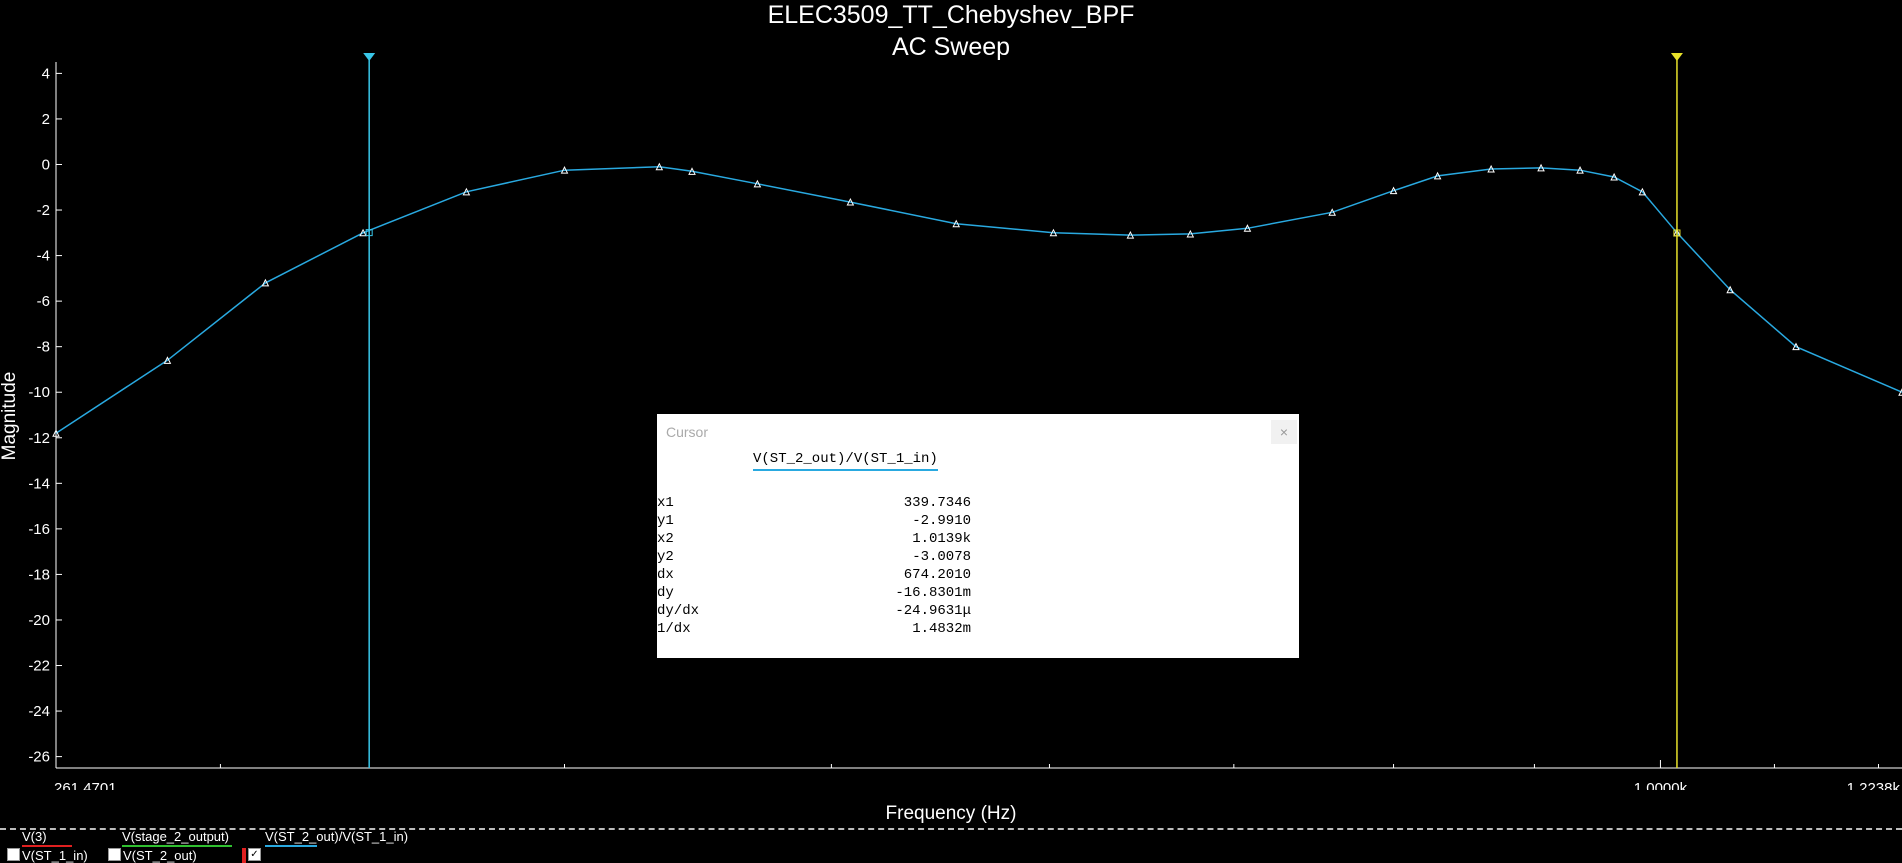 The width and height of the screenshot is (1902, 863). Describe the element at coordinates (951, 47) in the screenshot. I see `plot-subtitle: AC Sweep` at that location.